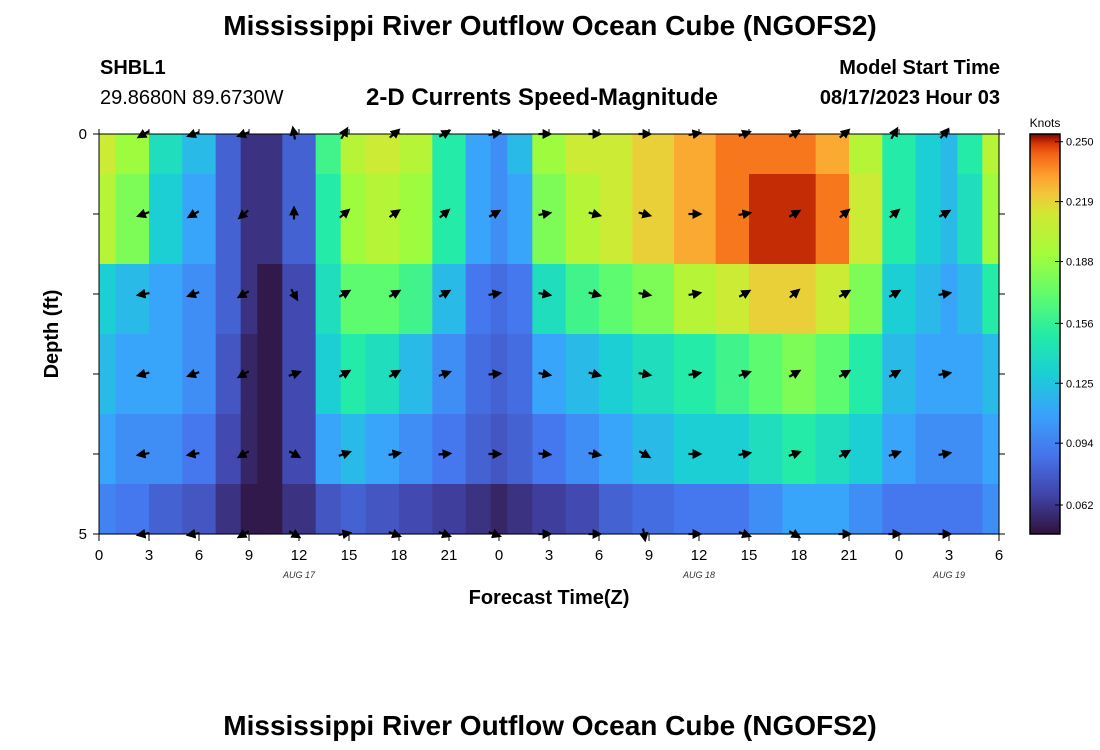 This screenshot has width=1100, height=750. Describe the element at coordinates (449, 555) in the screenshot. I see `x-tick-label: 21` at that location.